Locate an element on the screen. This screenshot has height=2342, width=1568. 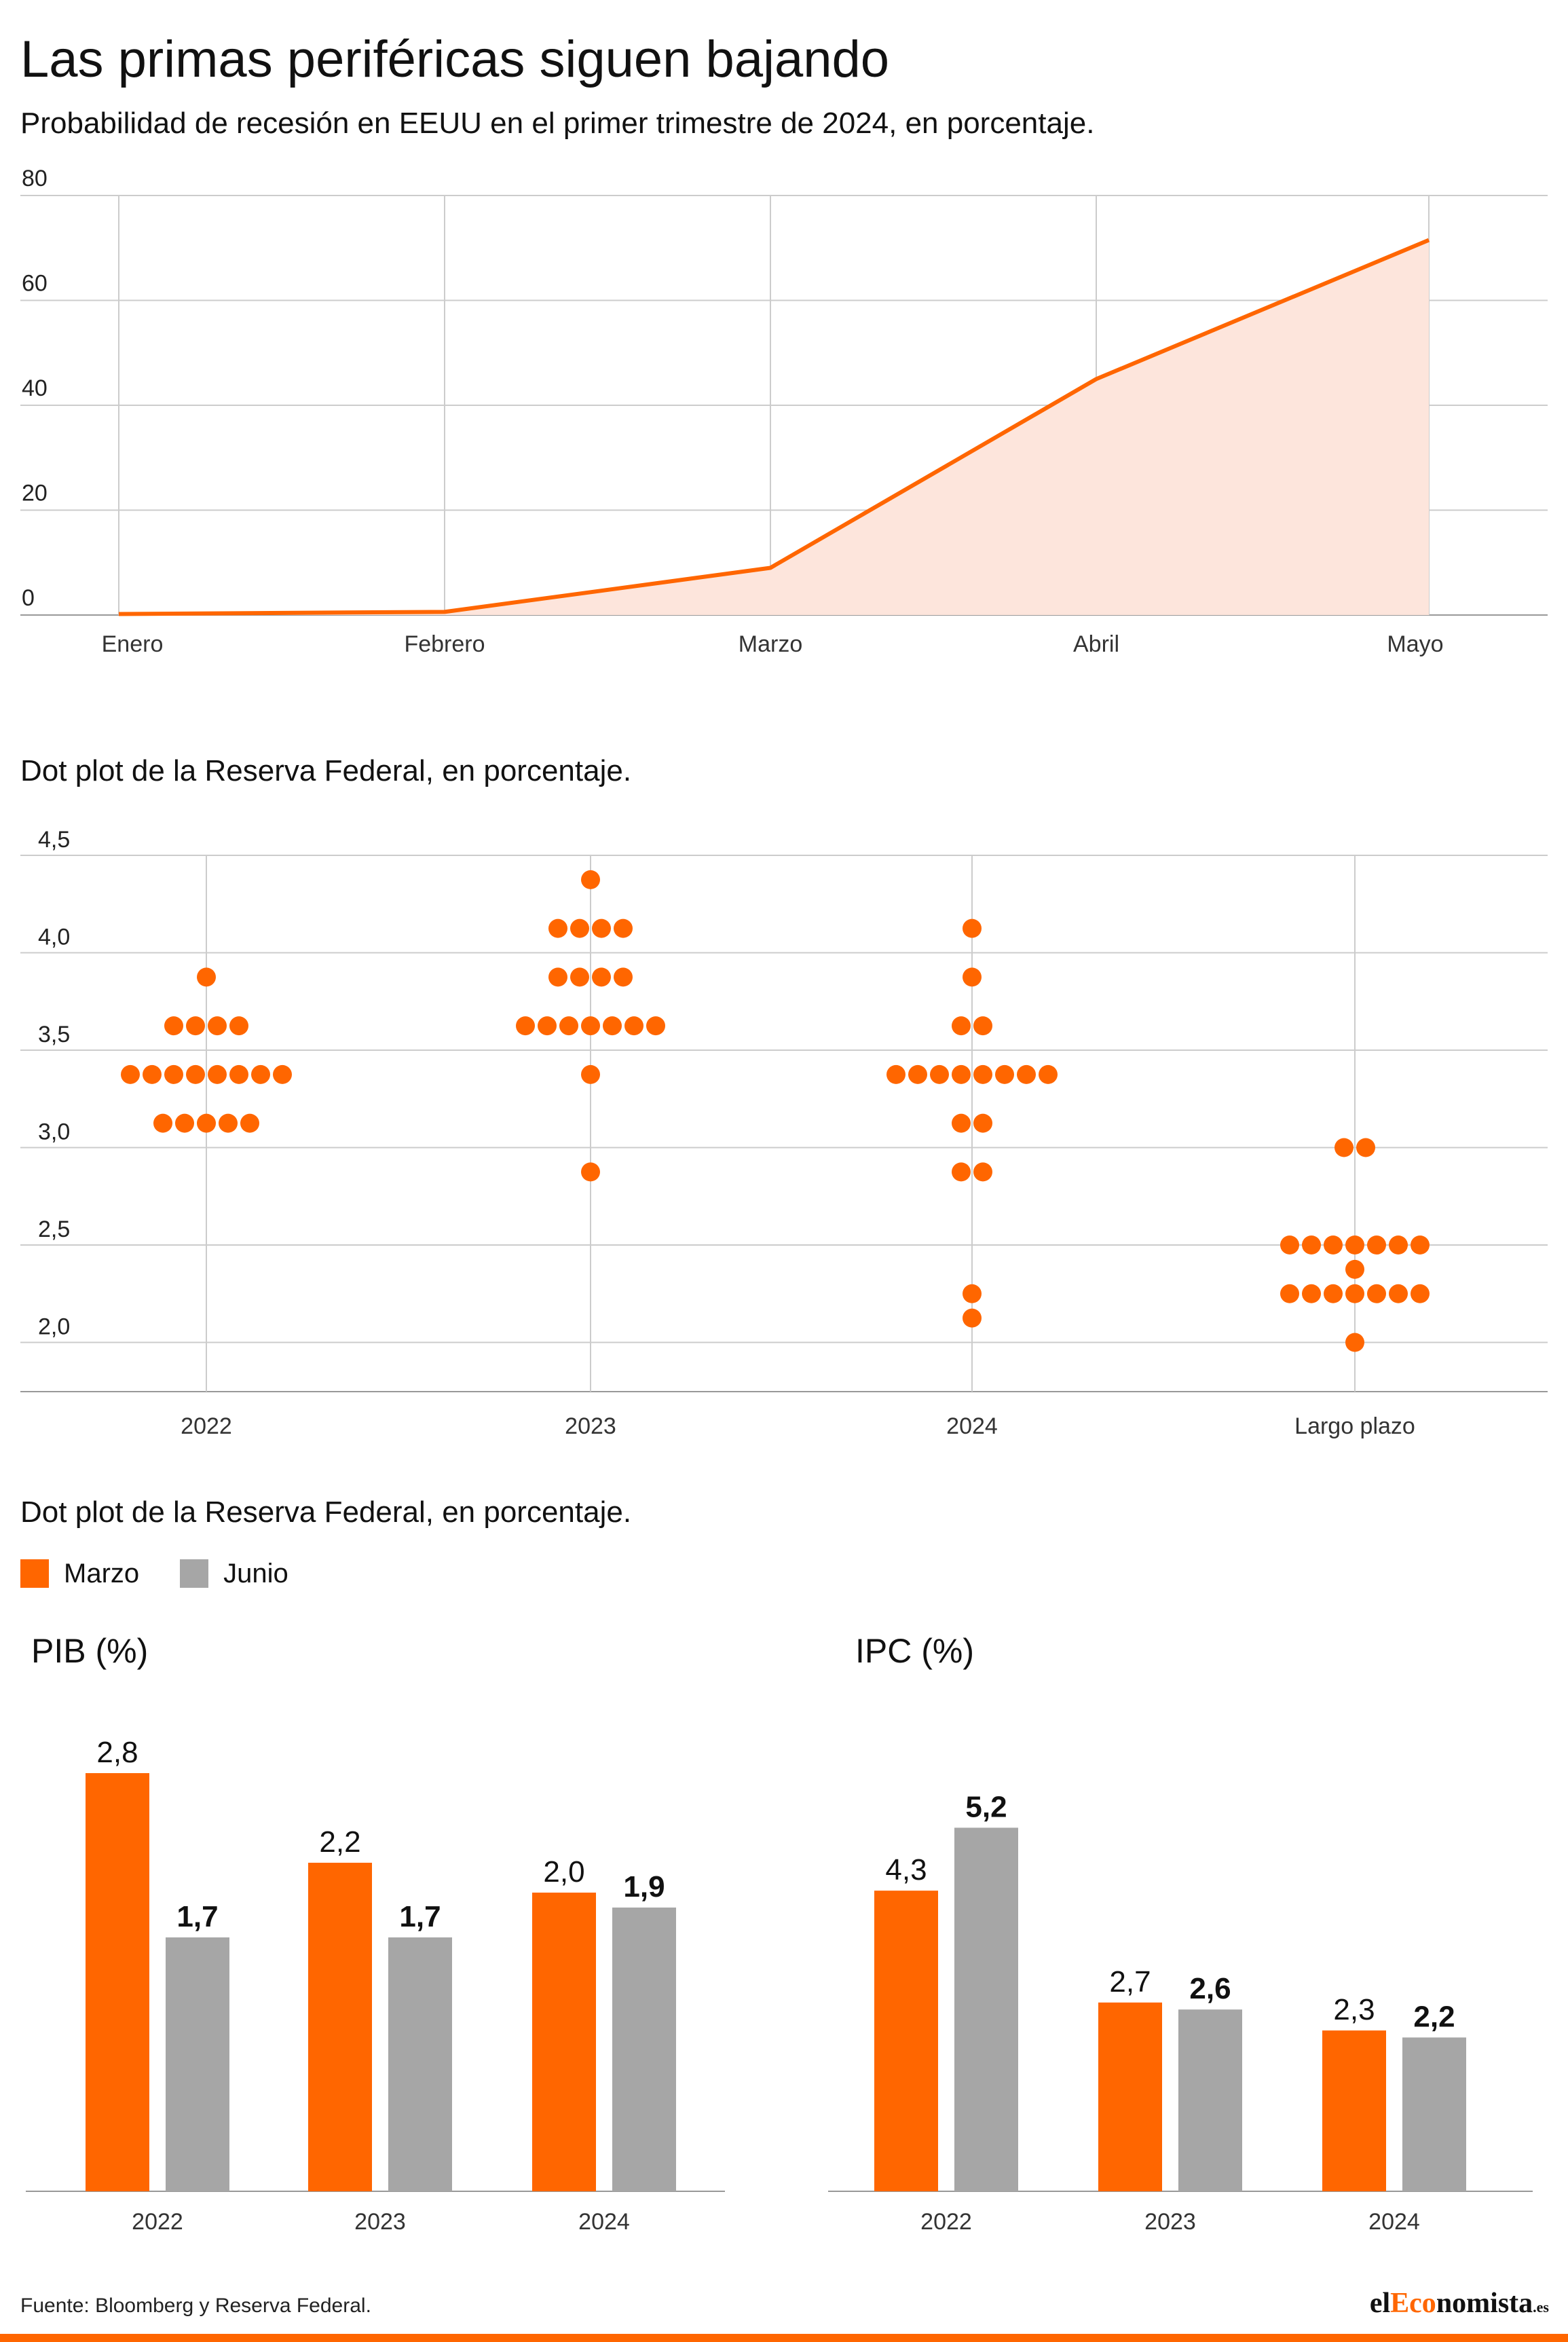
data-label: 2,6 is located at coordinates (1210, 1988).